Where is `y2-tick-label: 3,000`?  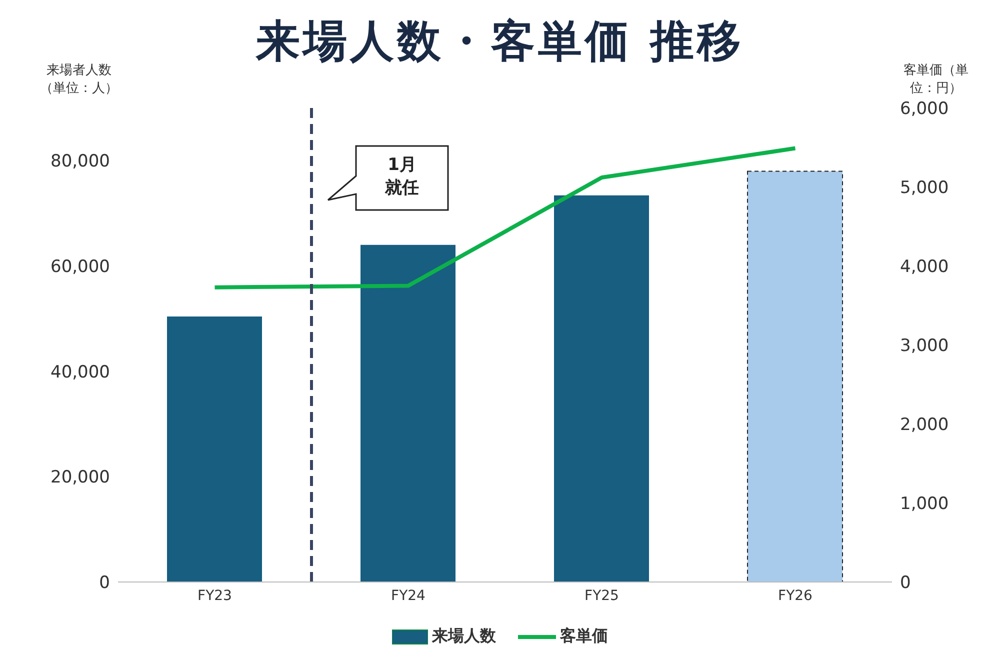 y2-tick-label: 3,000 is located at coordinates (924, 346).